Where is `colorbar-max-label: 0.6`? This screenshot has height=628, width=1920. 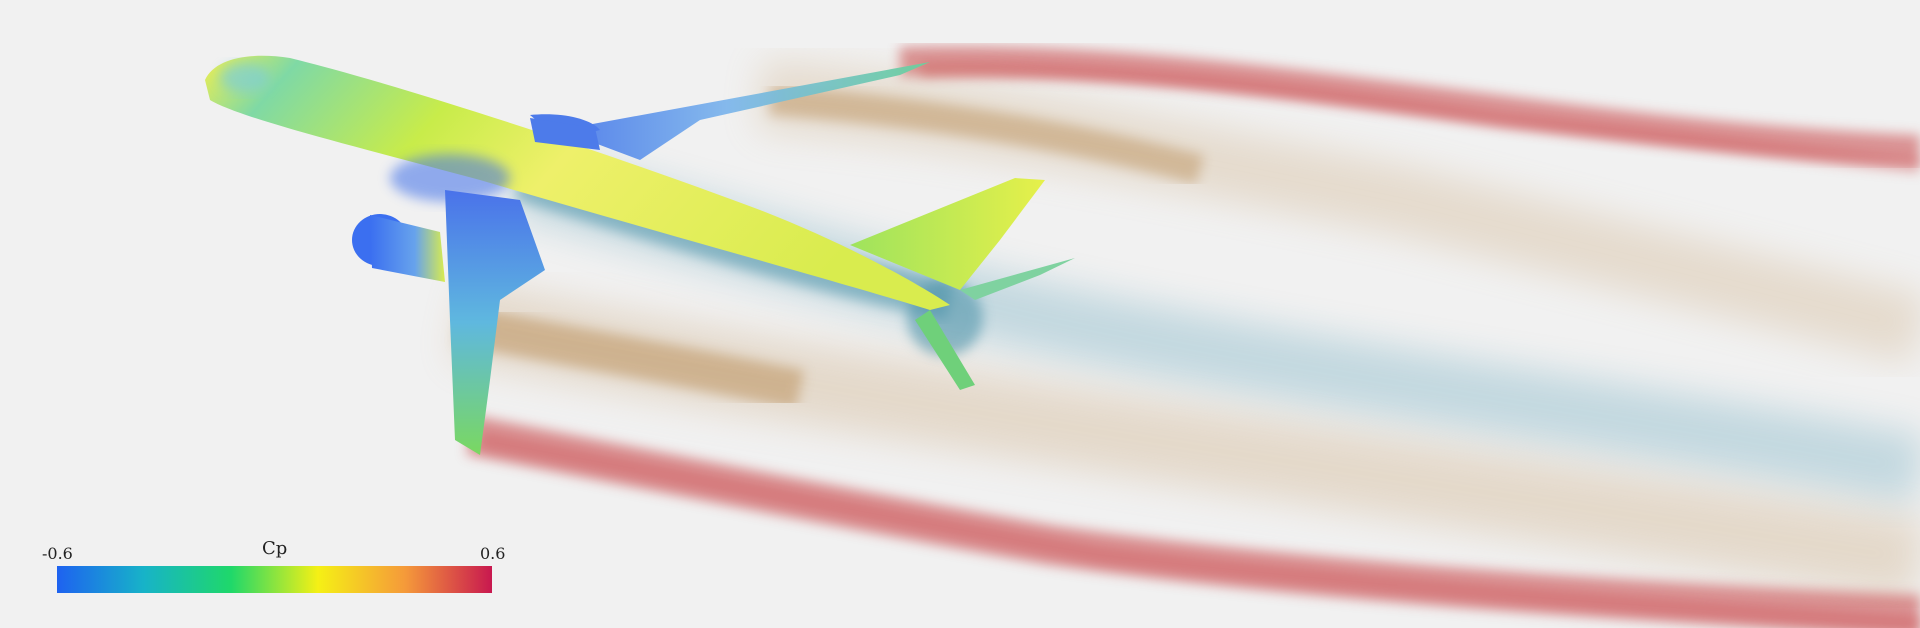 colorbar-max-label: 0.6 is located at coordinates (493, 553).